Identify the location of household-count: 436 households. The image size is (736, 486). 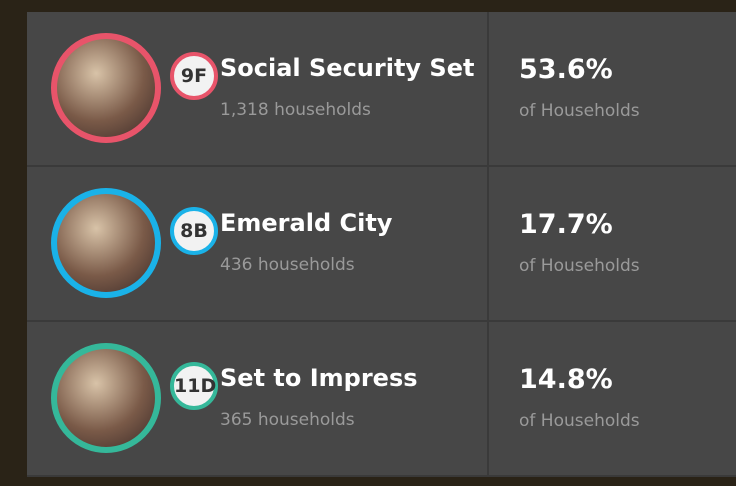
(287, 265).